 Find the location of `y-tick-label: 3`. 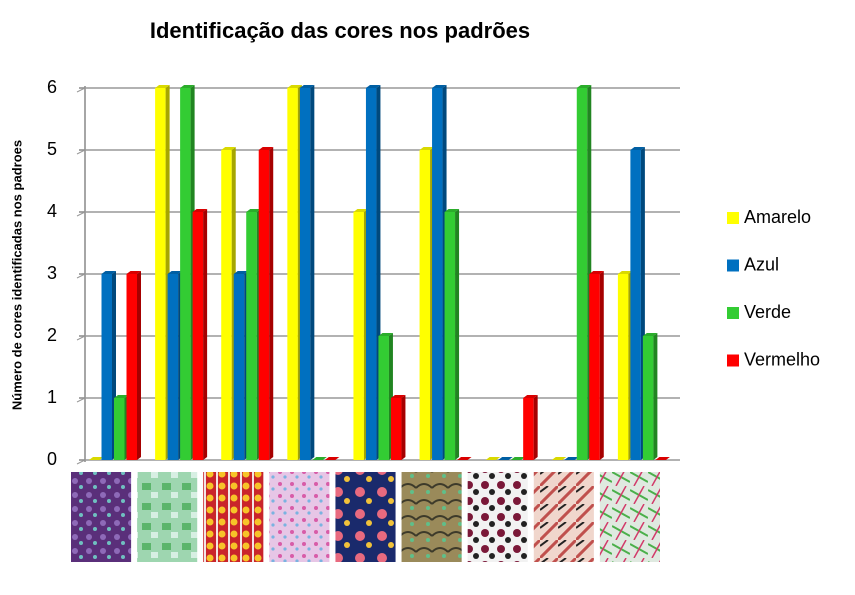

y-tick-label: 3 is located at coordinates (52, 273).